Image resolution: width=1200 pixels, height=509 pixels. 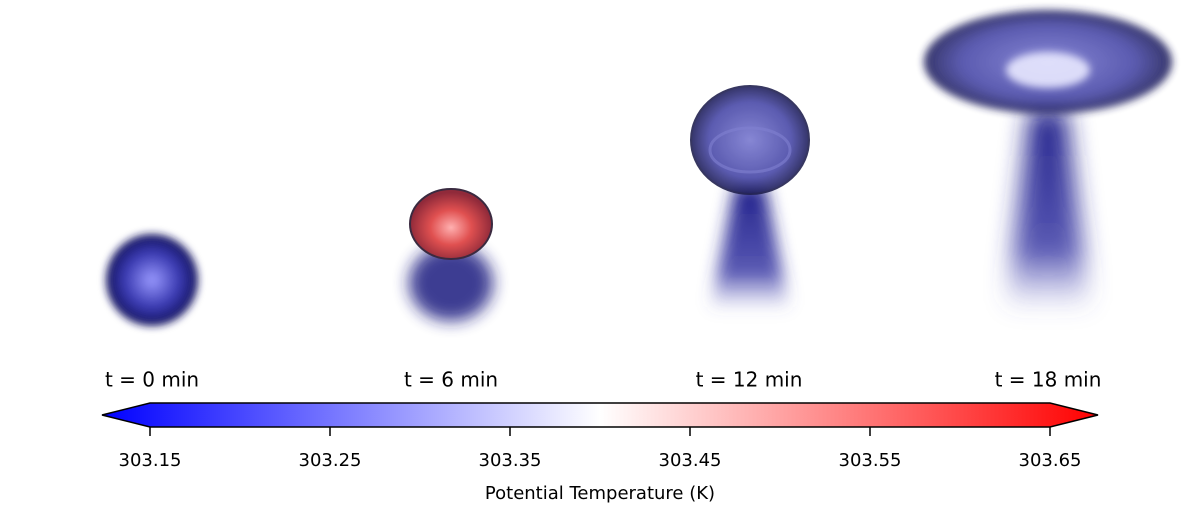 What do you see at coordinates (1050, 460) in the screenshot?
I see `tick-label: 303.65` at bounding box center [1050, 460].